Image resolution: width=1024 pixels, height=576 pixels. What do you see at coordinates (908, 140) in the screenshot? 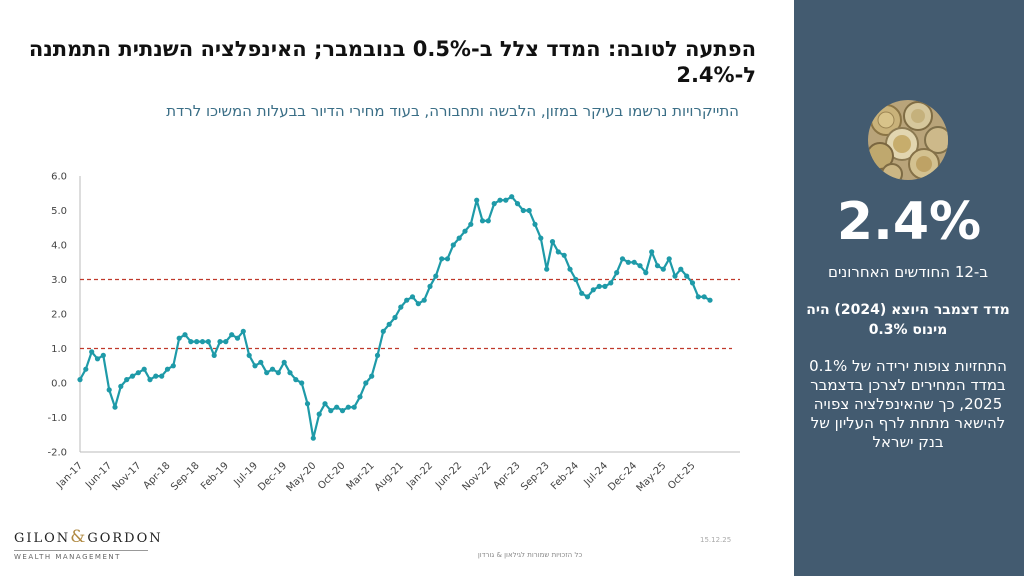
I see `coins-image` at bounding box center [908, 140].